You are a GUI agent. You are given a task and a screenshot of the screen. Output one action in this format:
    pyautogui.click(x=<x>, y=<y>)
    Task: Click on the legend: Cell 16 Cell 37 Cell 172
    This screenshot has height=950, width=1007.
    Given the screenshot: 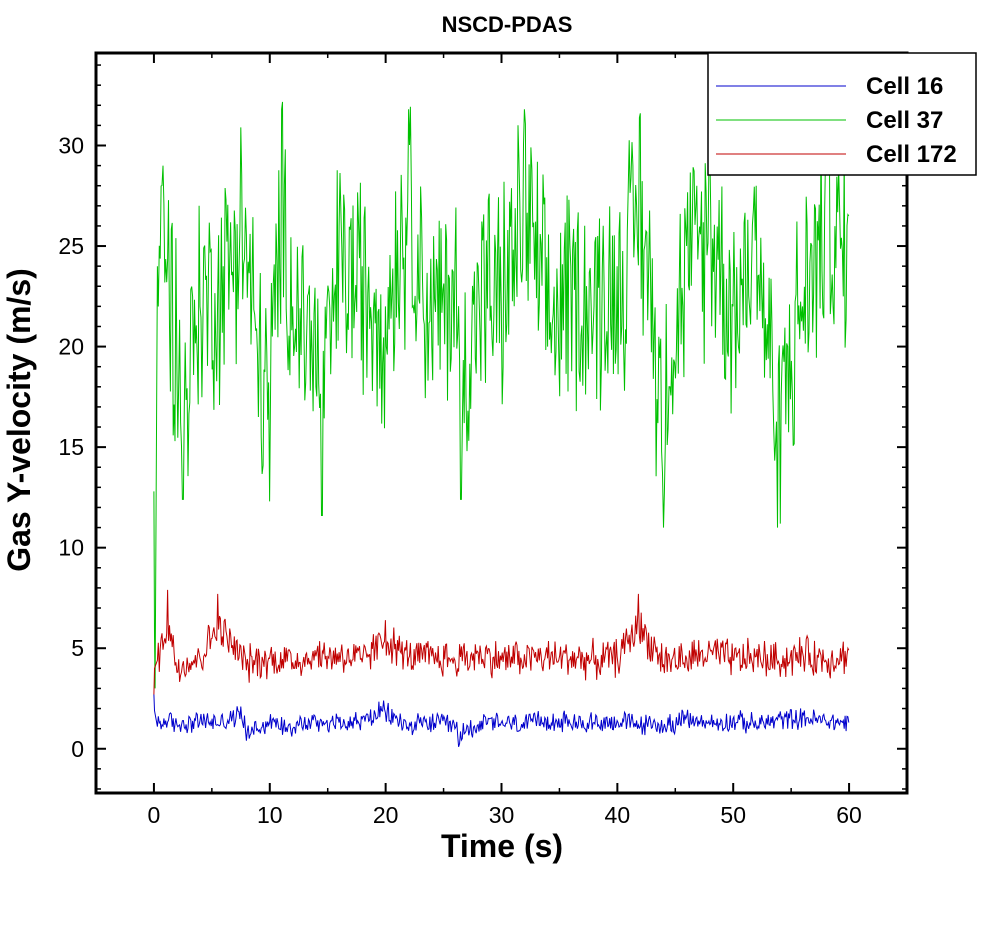 What is the action you would take?
    pyautogui.click(x=842, y=114)
    